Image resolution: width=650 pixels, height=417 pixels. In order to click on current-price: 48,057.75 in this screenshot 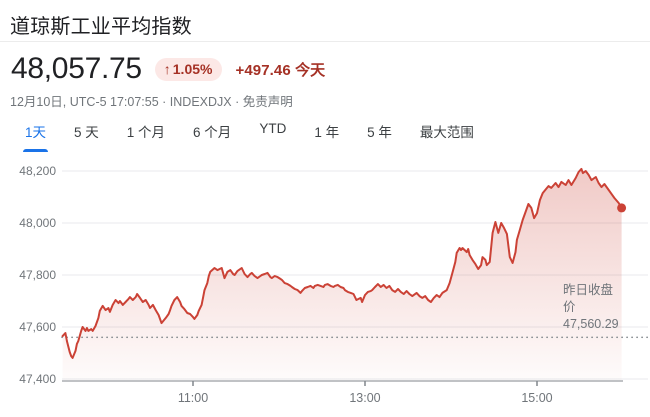, I will do `click(76, 68)`.